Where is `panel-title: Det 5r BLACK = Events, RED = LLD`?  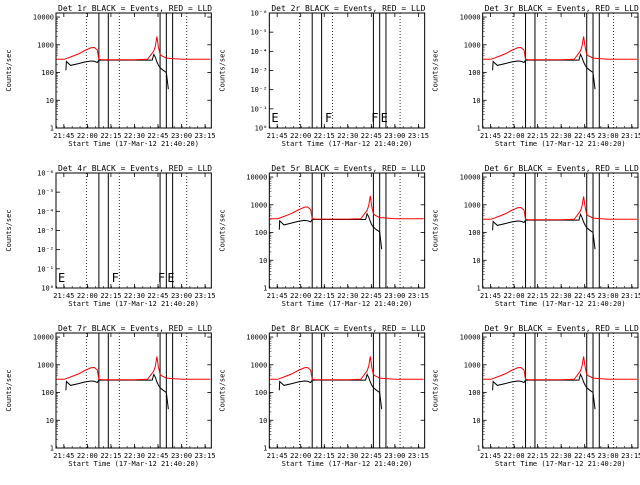 panel-title: Det 5r BLACK = Events, RED = LLD is located at coordinates (348, 168).